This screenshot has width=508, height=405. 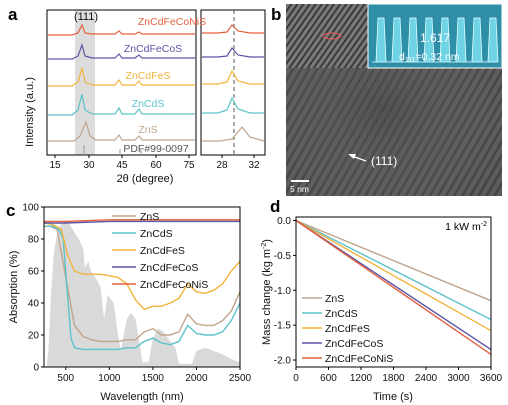 I want to click on panel-c-ylabel: Absorption (%), so click(x=14, y=287).